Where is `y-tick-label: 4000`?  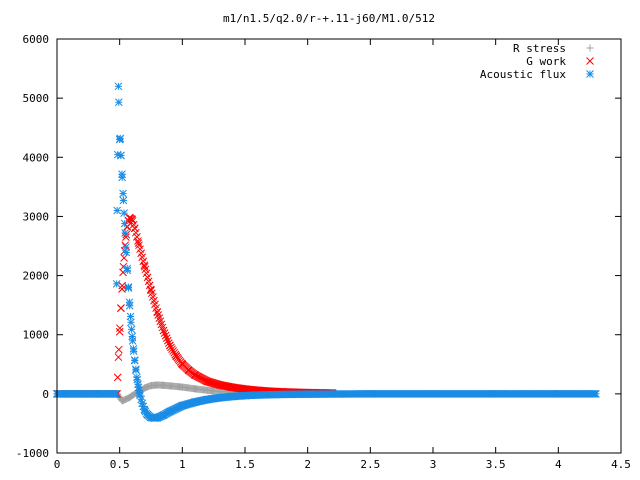
y-tick-label: 4000 is located at coordinates (36, 157).